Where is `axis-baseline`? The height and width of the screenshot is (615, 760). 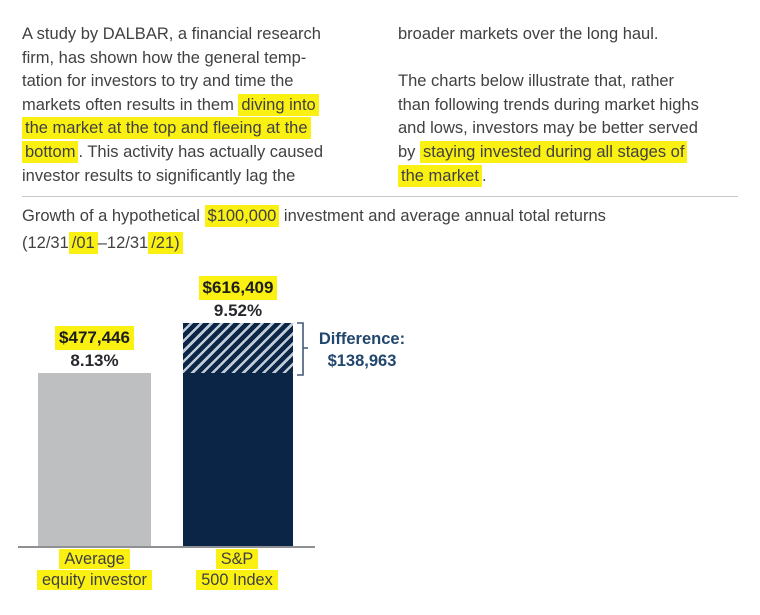 axis-baseline is located at coordinates (166, 547).